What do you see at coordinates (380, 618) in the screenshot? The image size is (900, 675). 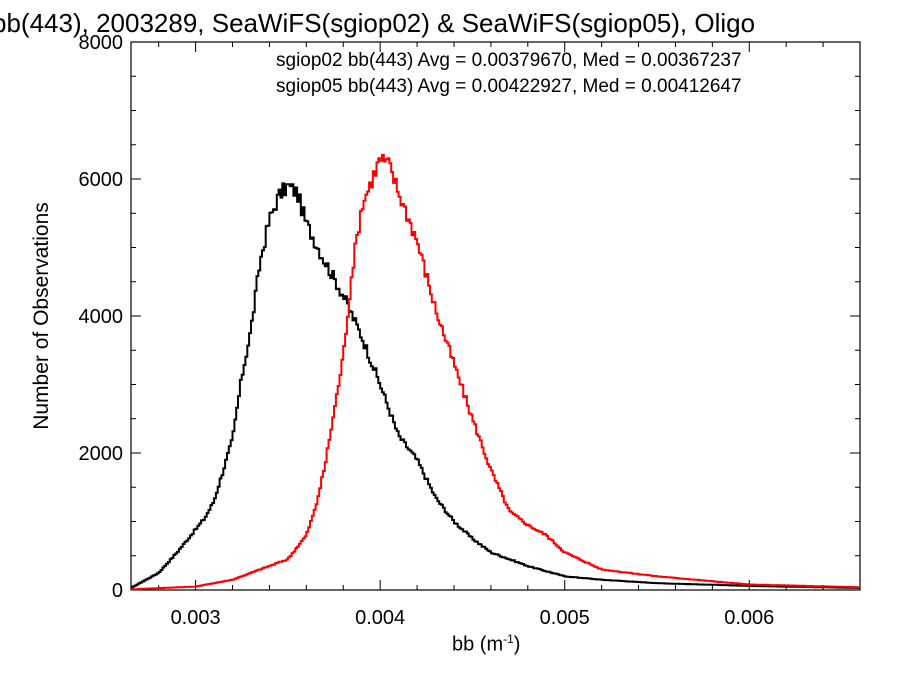 I see `x-tick-label: 0.004` at bounding box center [380, 618].